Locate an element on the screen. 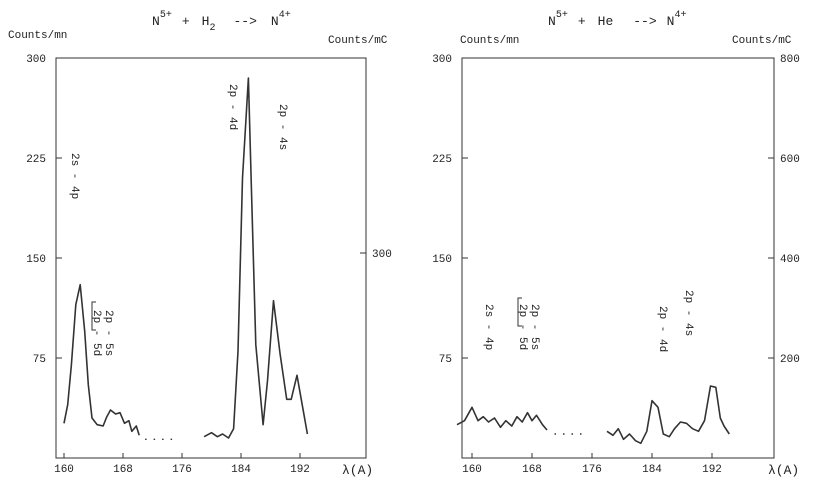 Image resolution: width=813 pixels, height=480 pixels. y-tick-right-label: 800 is located at coordinates (790, 60).